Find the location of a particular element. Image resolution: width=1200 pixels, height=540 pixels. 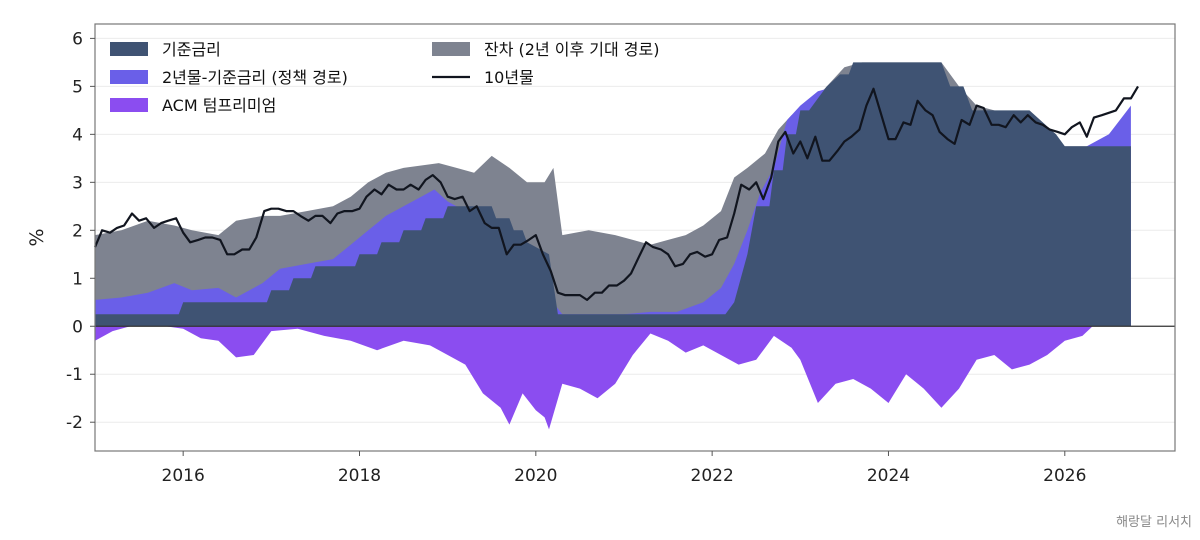

x-tick-label: 2016 is located at coordinates (183, 476).